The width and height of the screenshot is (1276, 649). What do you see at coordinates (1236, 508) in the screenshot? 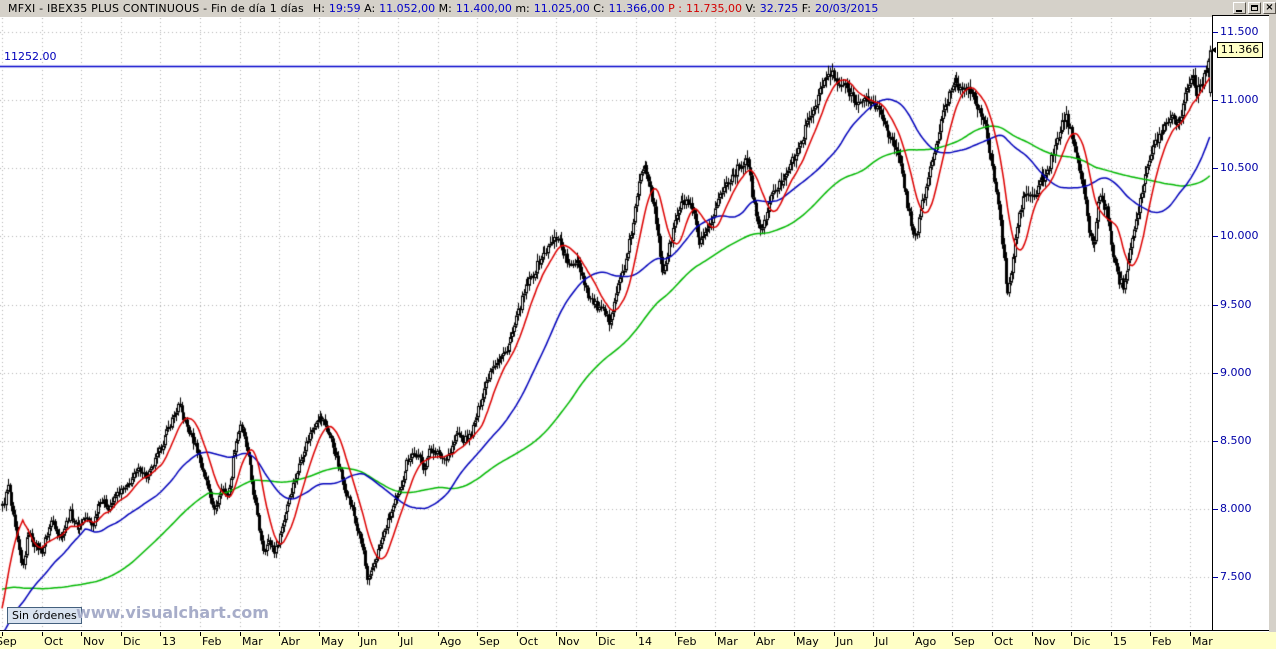
I see `y-axis-label: 8.000` at bounding box center [1236, 508].